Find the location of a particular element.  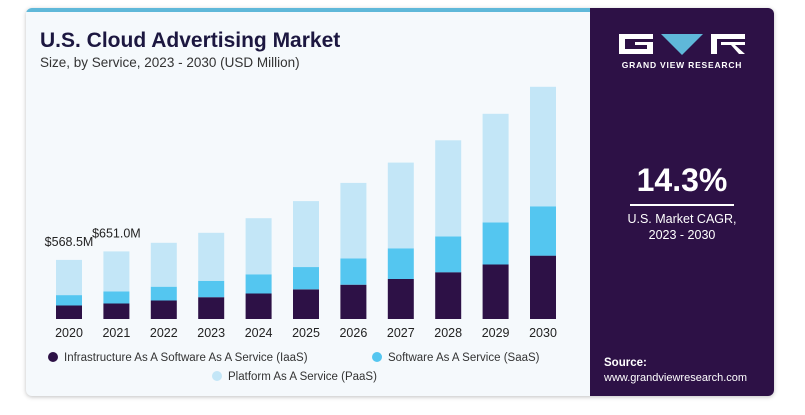

bar-paas-2025 is located at coordinates (306, 234).